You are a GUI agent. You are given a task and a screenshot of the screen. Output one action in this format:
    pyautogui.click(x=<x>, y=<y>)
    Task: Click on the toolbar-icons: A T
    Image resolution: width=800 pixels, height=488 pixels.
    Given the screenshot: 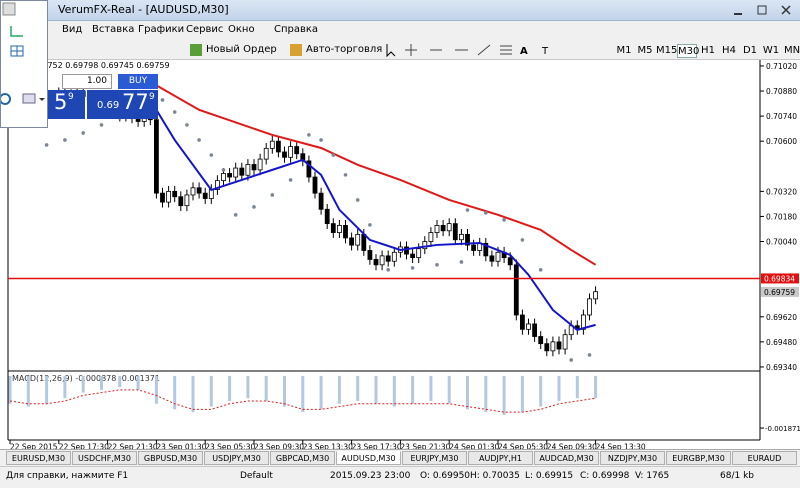 What is the action you would take?
    pyautogui.click(x=369, y=51)
    